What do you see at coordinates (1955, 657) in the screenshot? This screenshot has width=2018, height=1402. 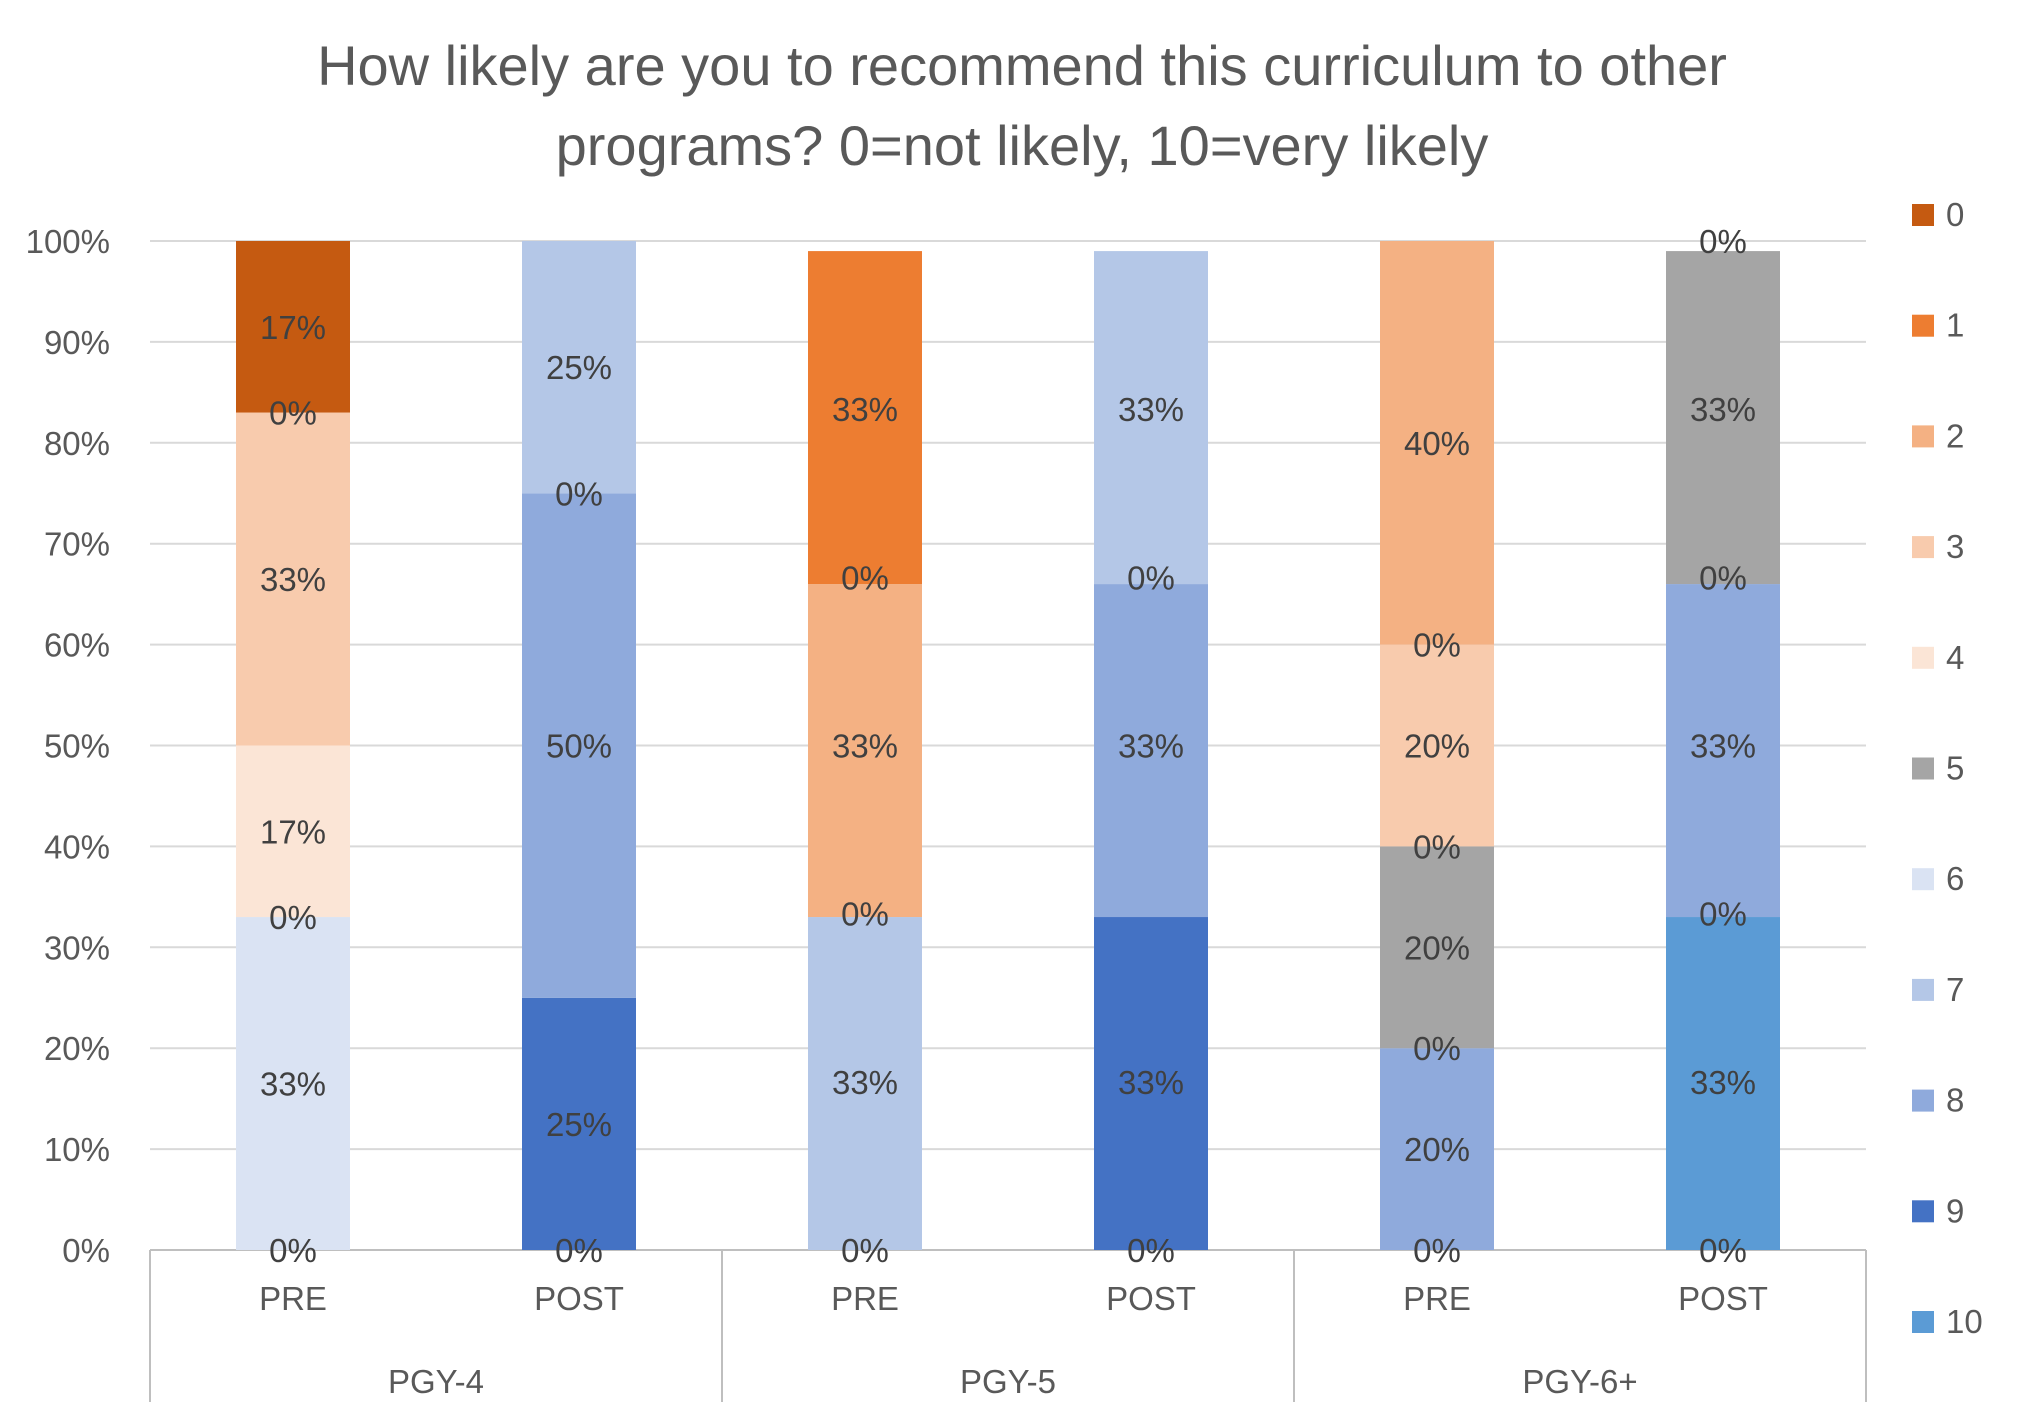 I see `legend-label: 4` at bounding box center [1955, 657].